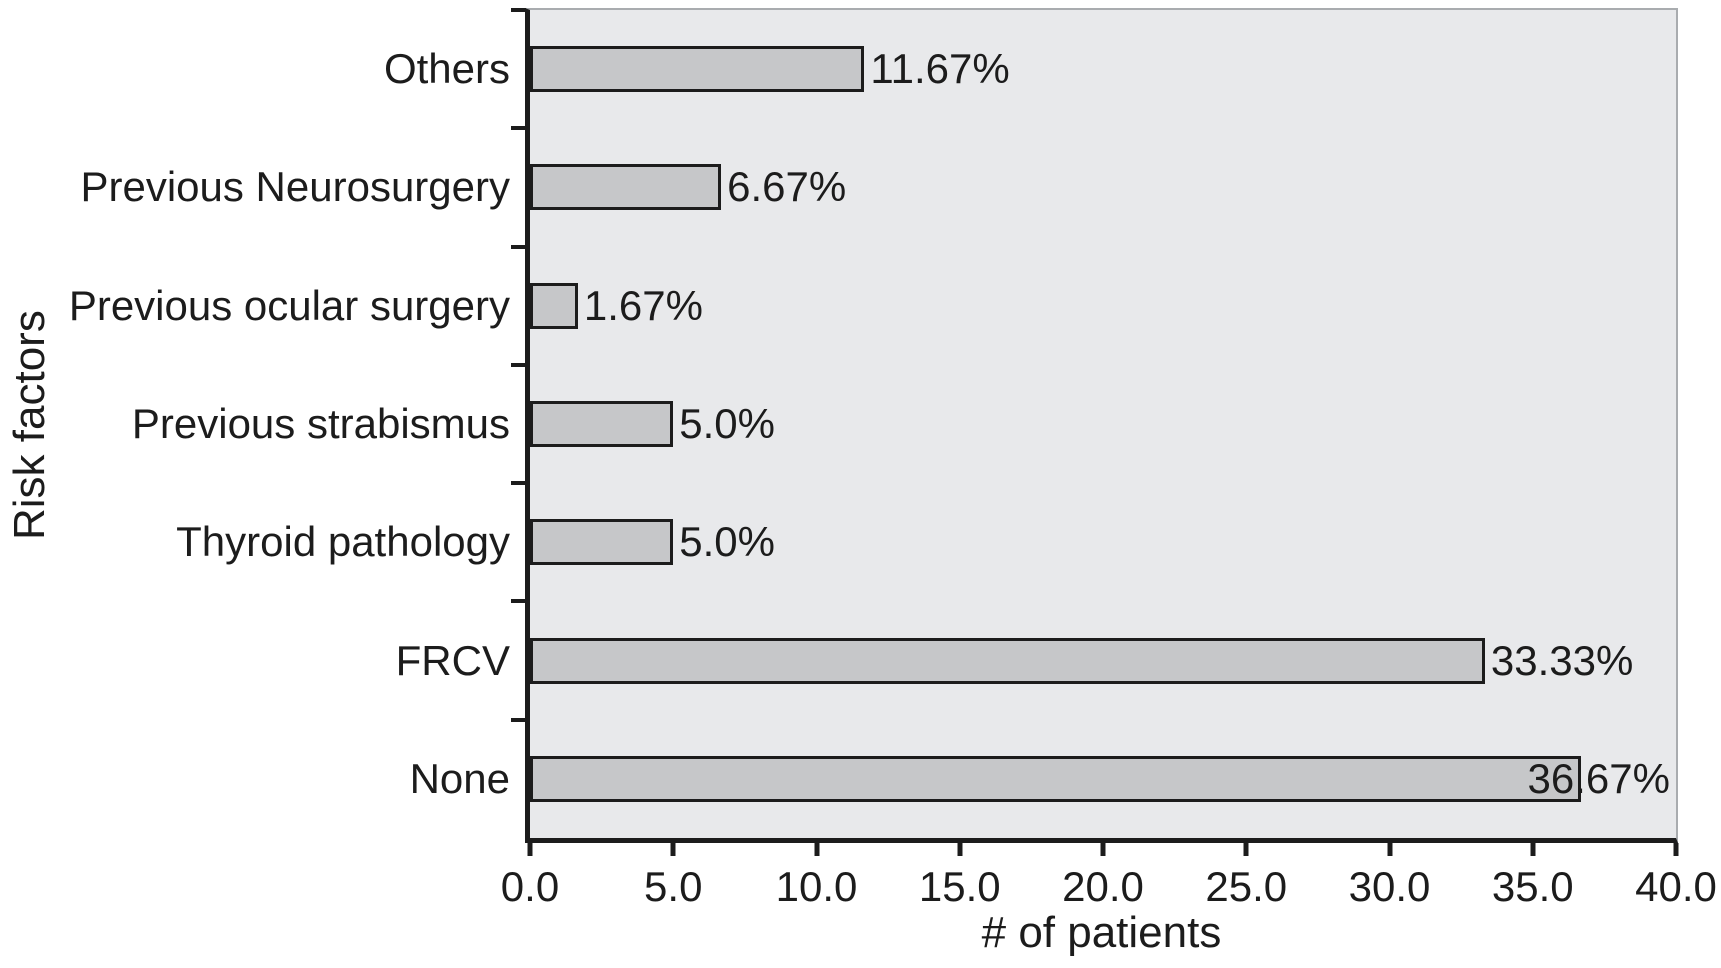  What do you see at coordinates (446, 69) in the screenshot?
I see `category-label: Others` at bounding box center [446, 69].